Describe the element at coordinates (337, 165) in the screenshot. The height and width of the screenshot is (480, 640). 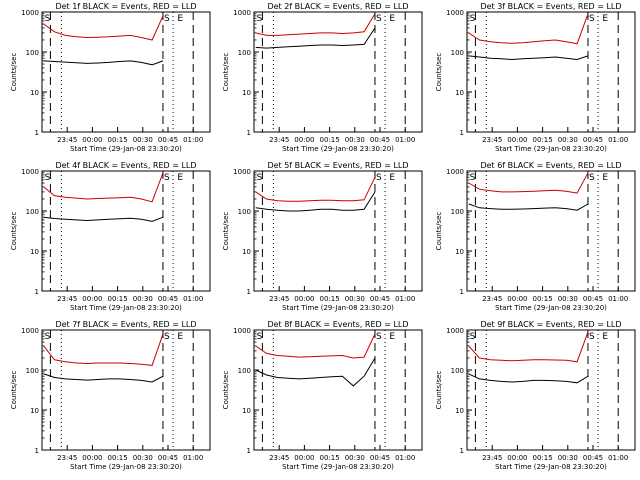
I see `chart-title: Det 5f BLACK = Events, RED = LLD` at that location.